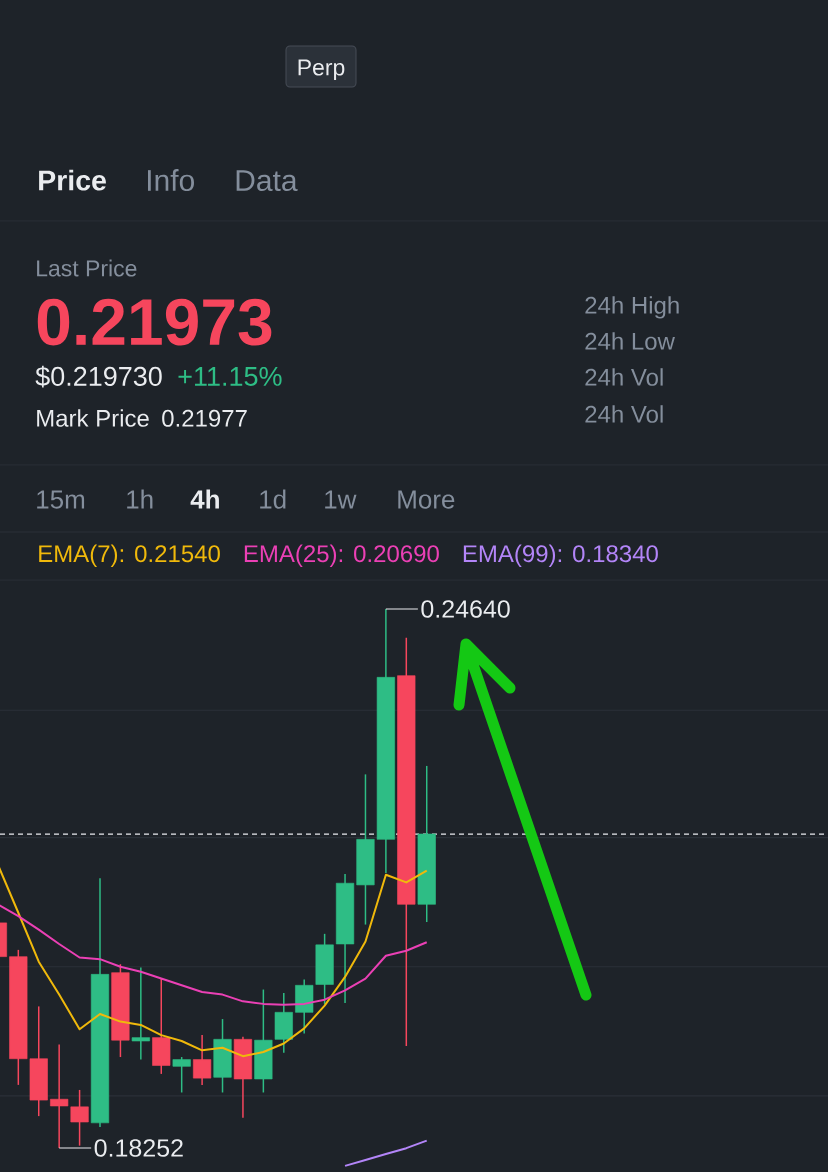  I want to click on text: 0.21973, so click(154, 322).